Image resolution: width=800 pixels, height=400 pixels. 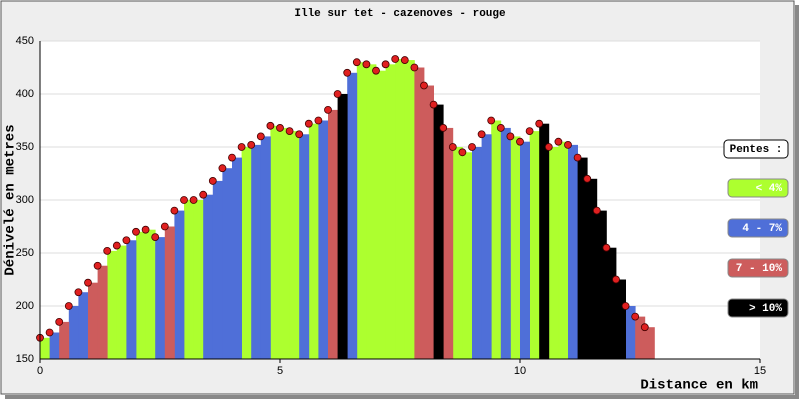 I want to click on legend-label: 4 - 7%, so click(x=762, y=229).